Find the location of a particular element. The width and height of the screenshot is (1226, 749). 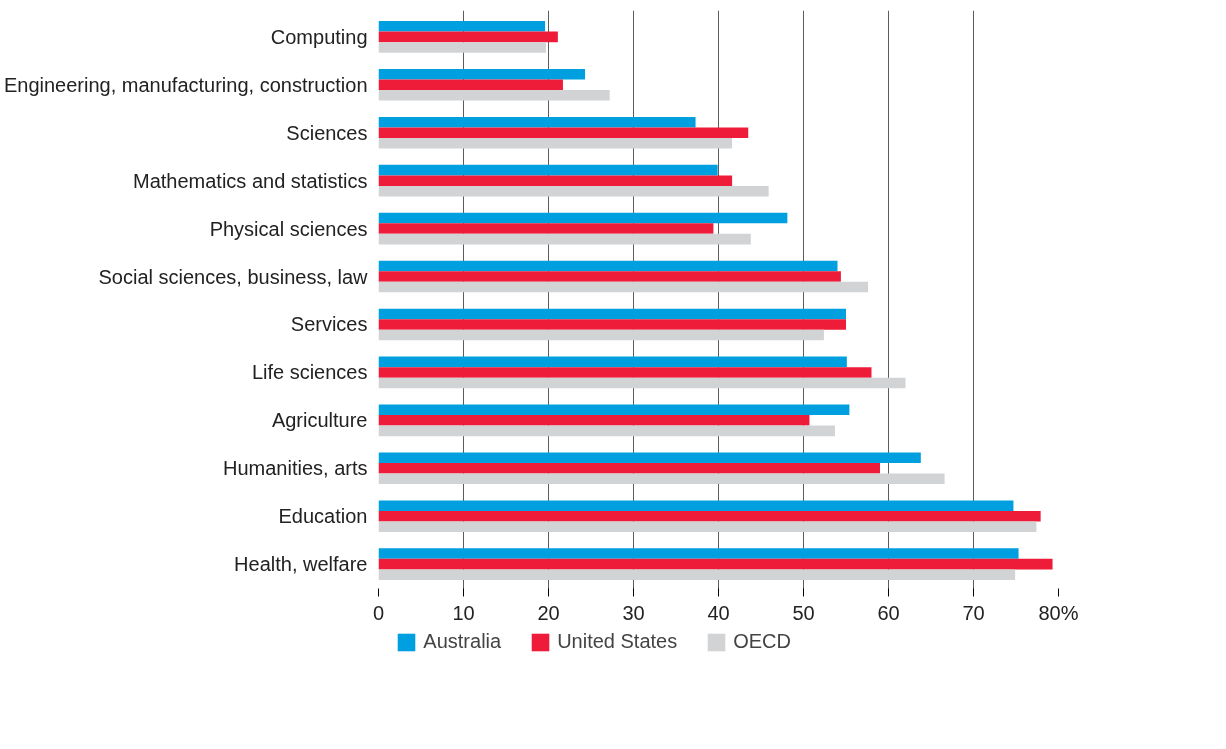

y-tick-label: Social sciences, business, law is located at coordinates (233, 276).